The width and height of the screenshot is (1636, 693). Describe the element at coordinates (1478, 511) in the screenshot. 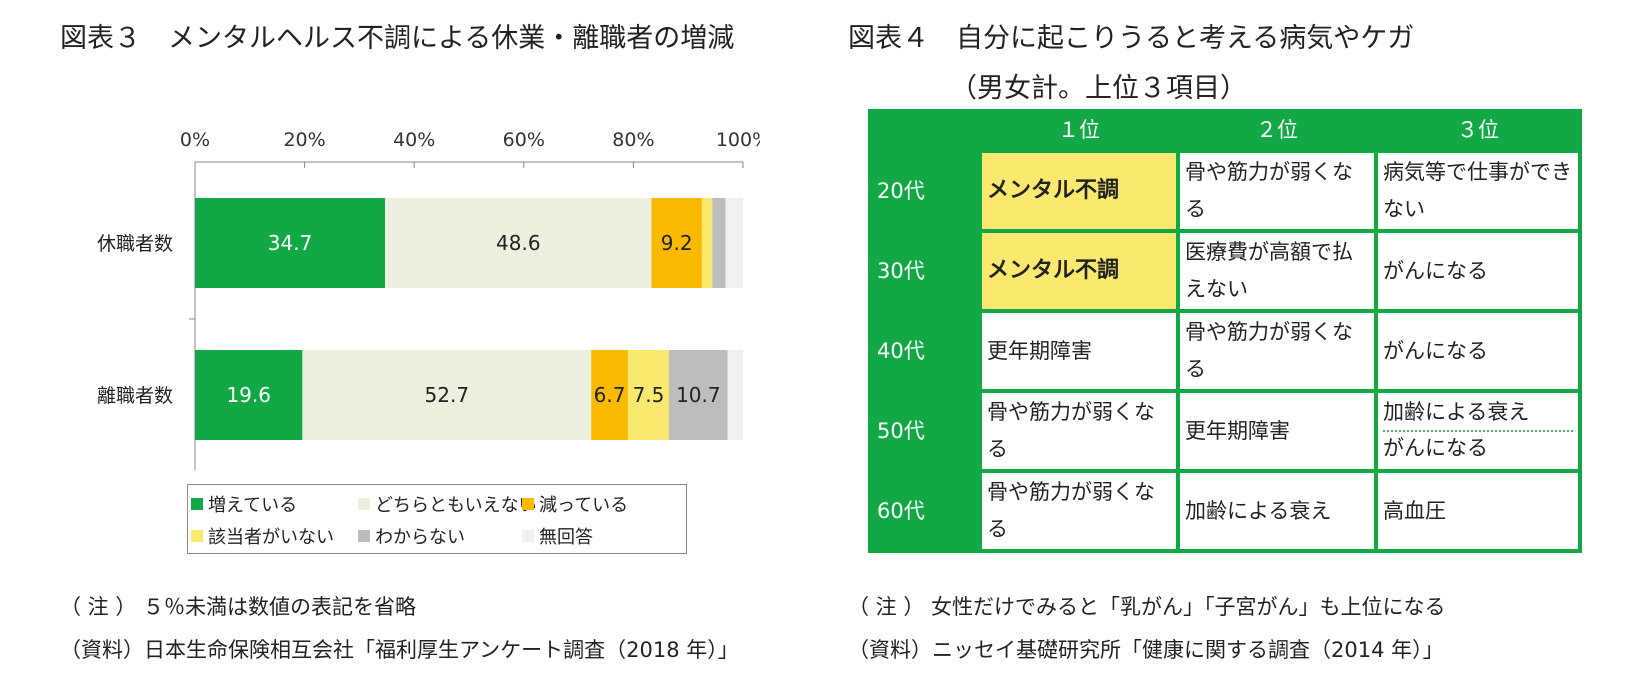

I see `rank-3-cell: 高血圧` at that location.